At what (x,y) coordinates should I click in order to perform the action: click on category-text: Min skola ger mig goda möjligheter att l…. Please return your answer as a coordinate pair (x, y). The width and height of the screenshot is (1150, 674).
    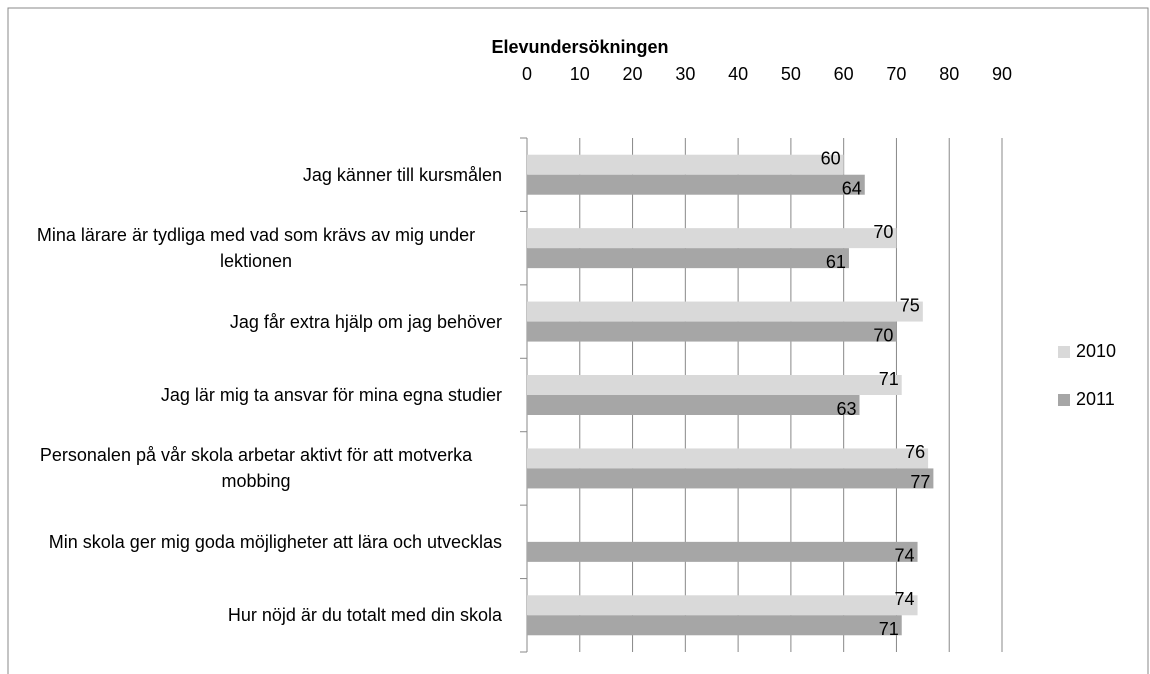
    Looking at the image, I should click on (275, 541).